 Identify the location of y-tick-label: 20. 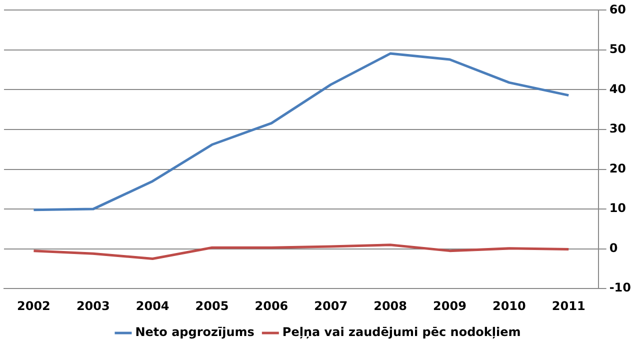
(617, 168).